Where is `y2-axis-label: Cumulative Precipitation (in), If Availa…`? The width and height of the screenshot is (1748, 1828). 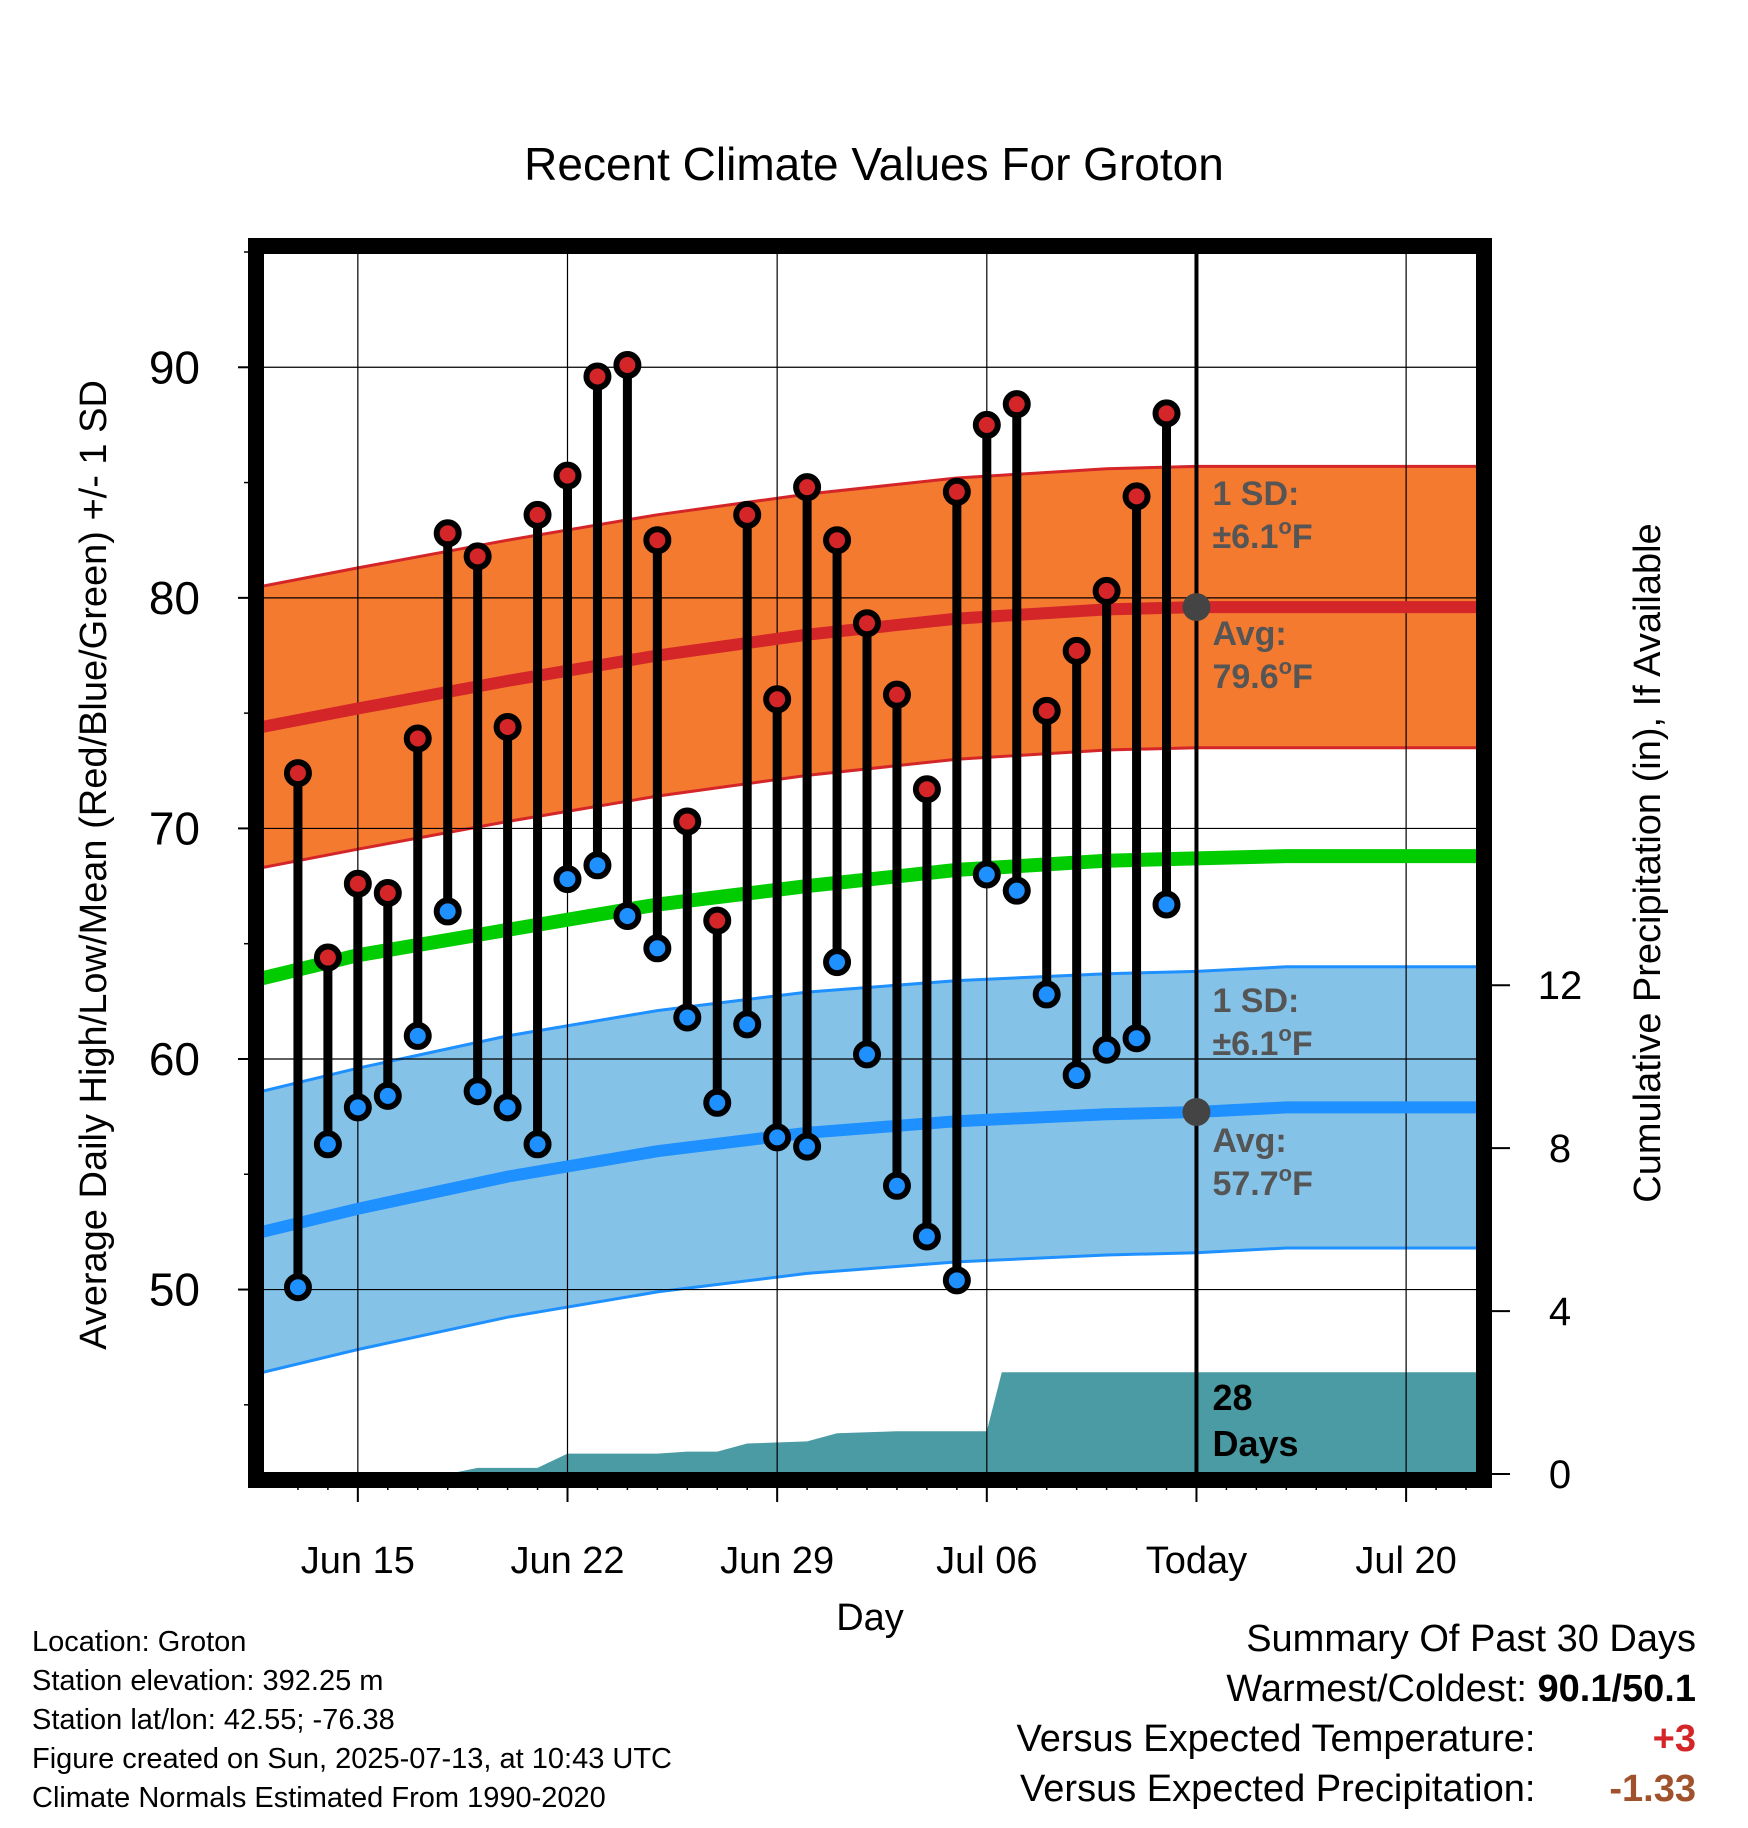
y2-axis-label: Cumulative Precipitation (in), If Availa… is located at coordinates (1648, 862).